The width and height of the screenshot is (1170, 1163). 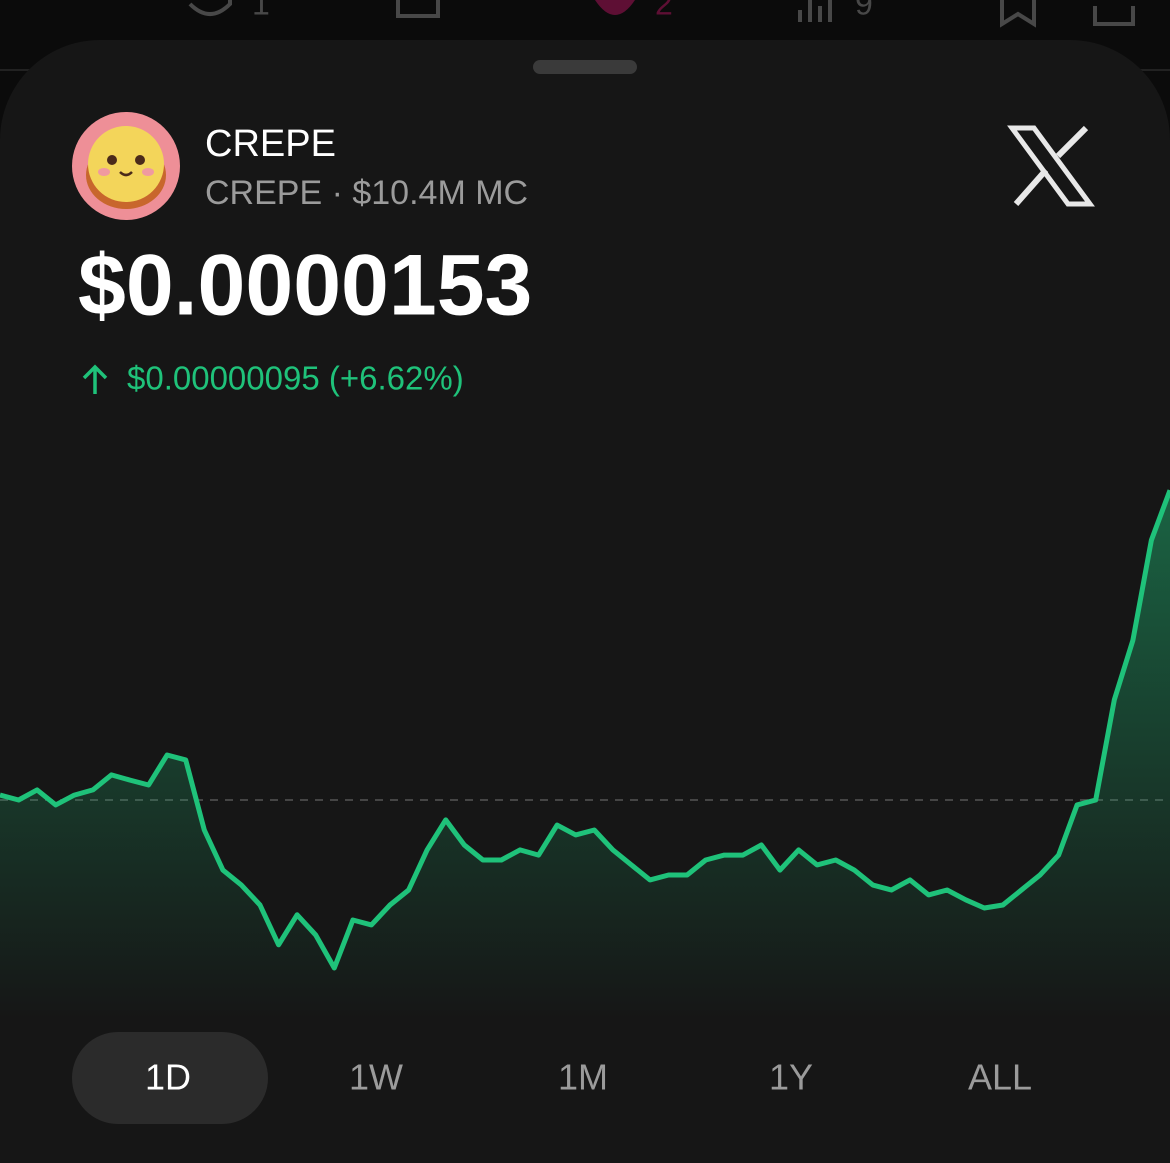 I want to click on token-name: CREPE, so click(x=270, y=144).